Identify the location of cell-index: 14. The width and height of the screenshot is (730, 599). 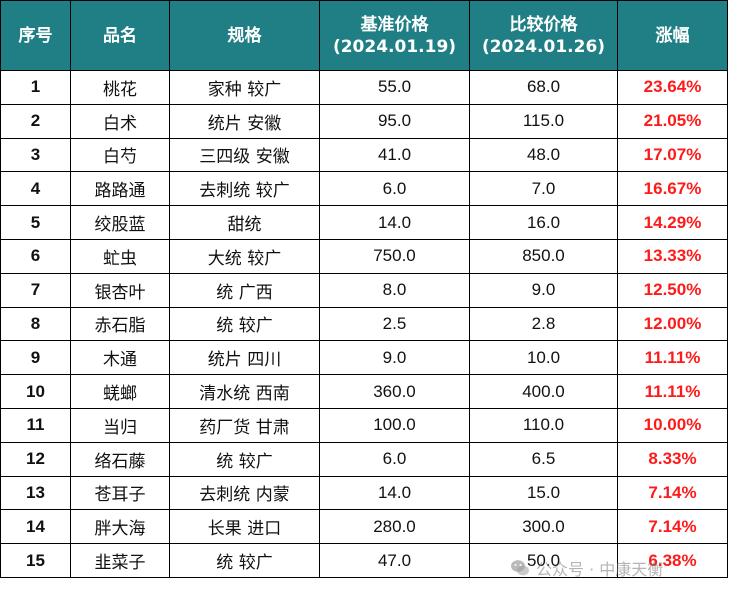
(35, 527).